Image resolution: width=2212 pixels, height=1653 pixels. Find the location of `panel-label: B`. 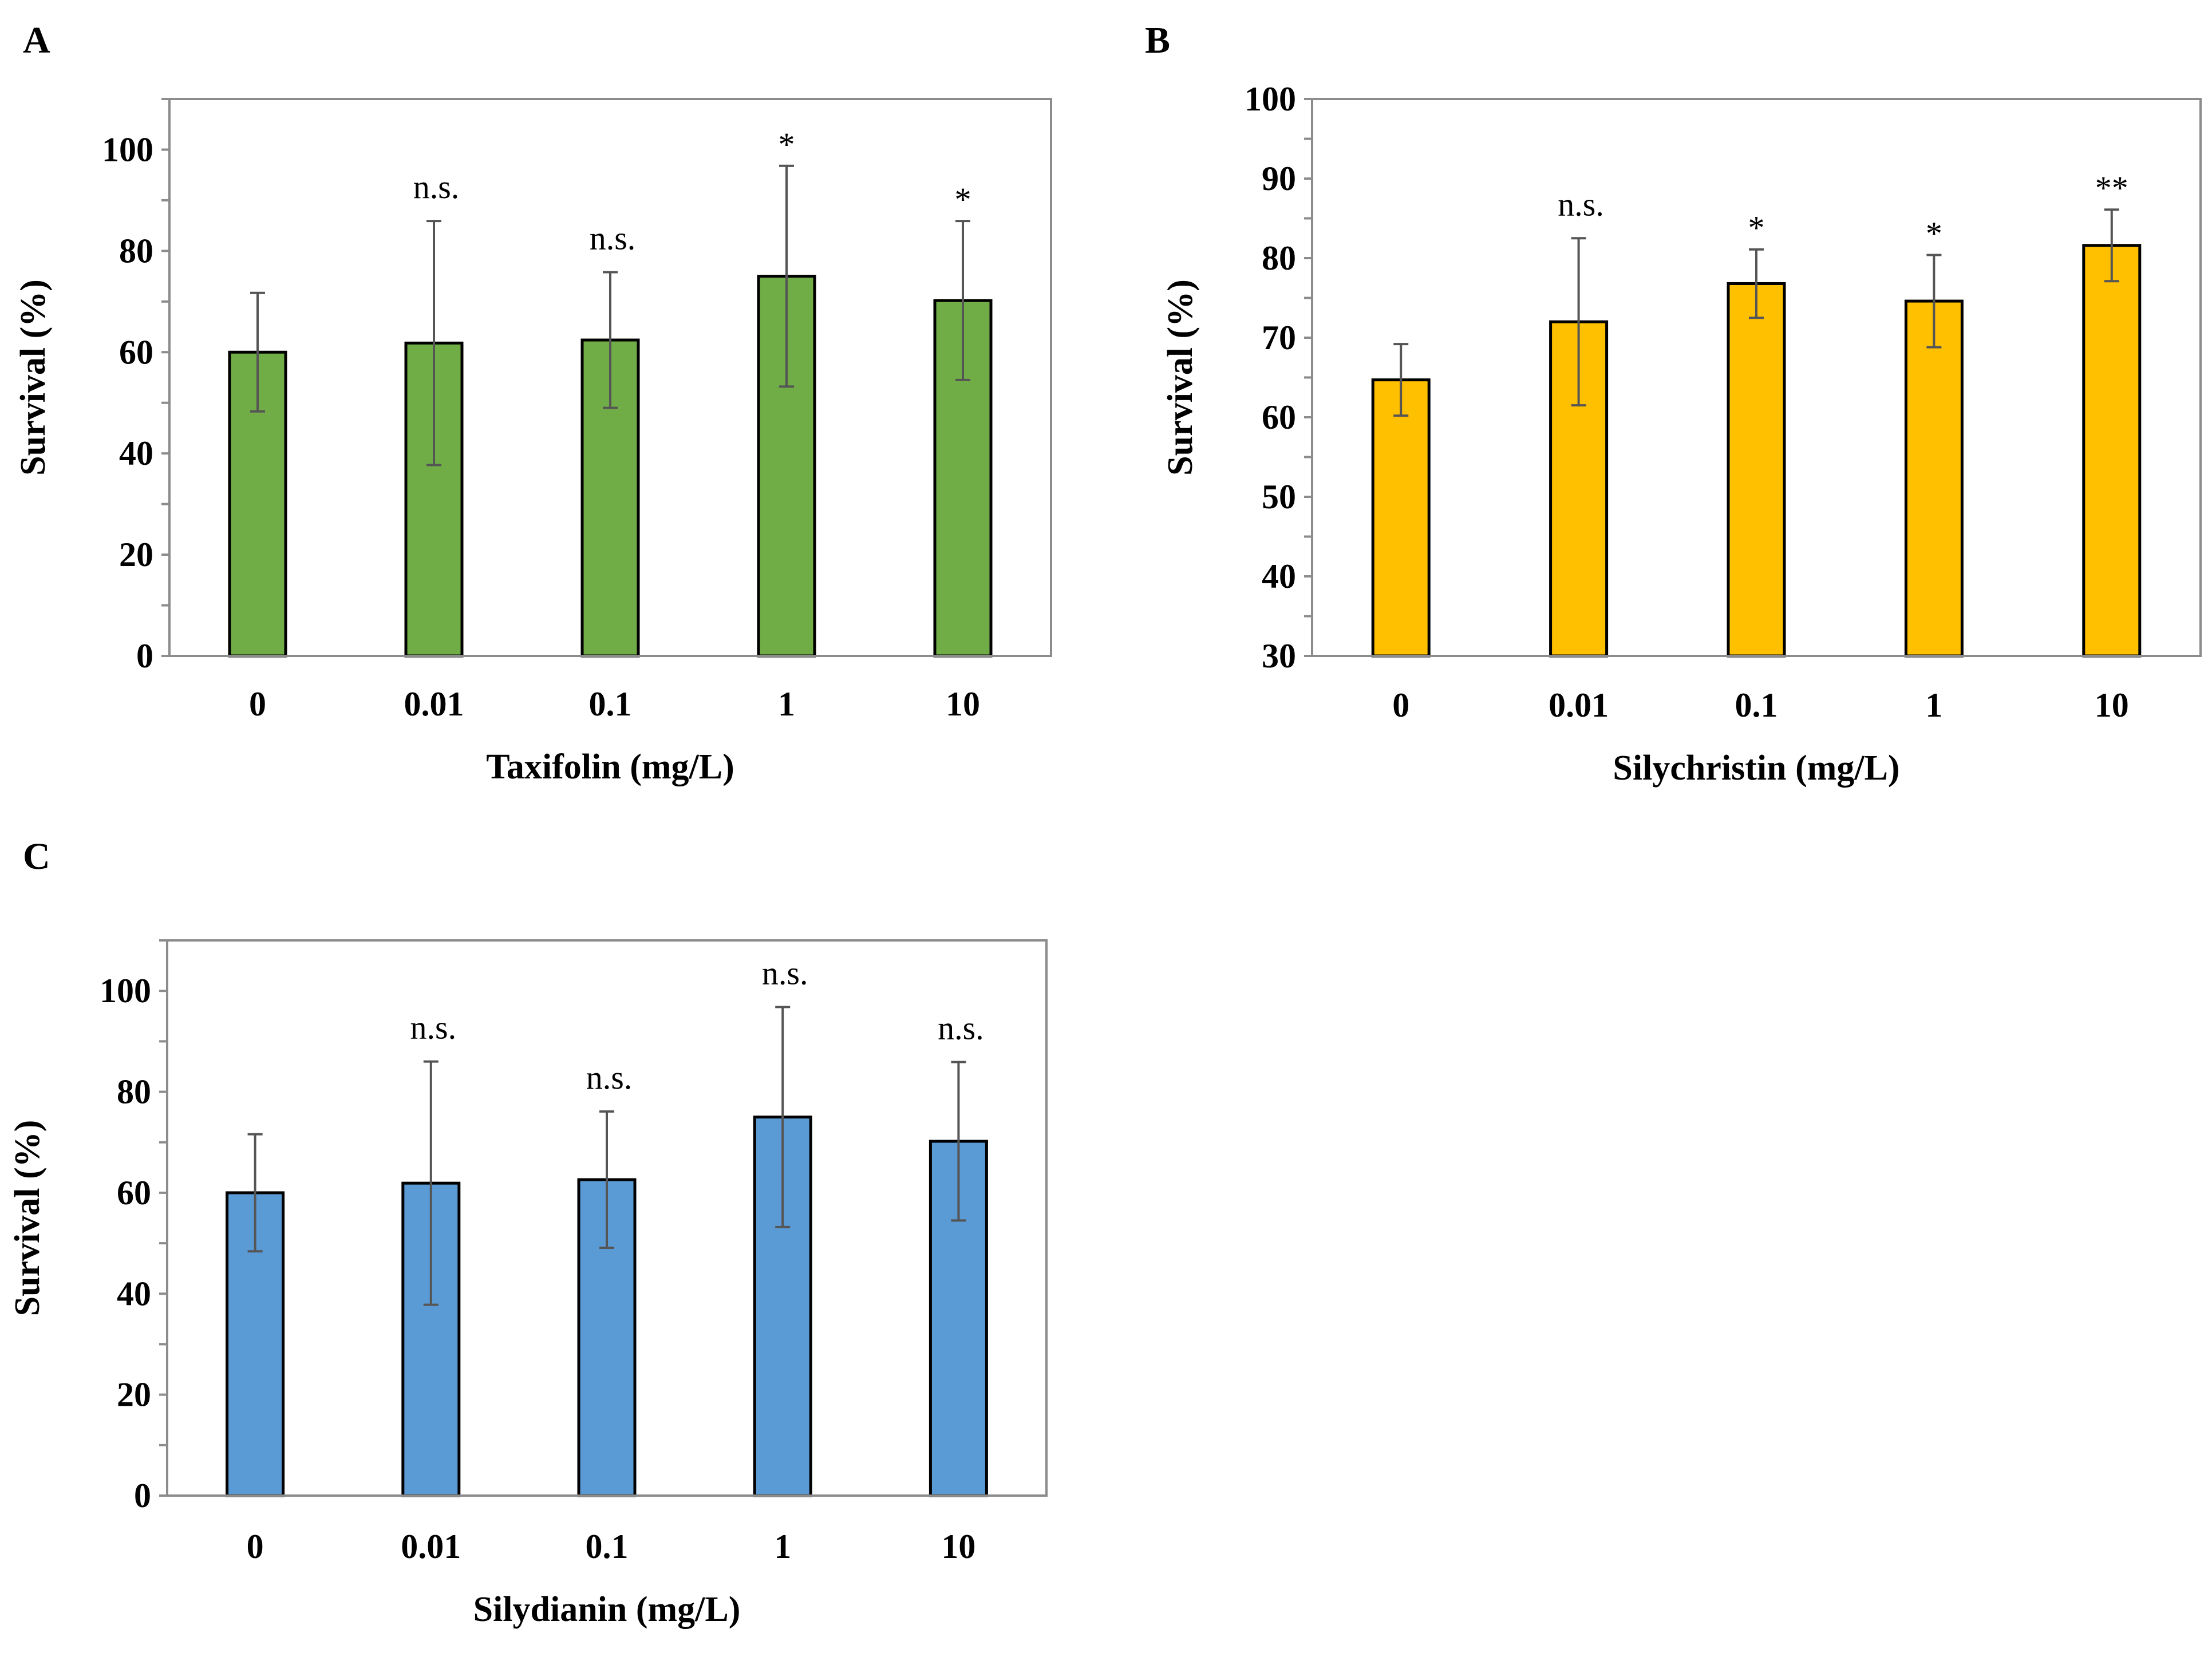

panel-label: B is located at coordinates (1157, 40).